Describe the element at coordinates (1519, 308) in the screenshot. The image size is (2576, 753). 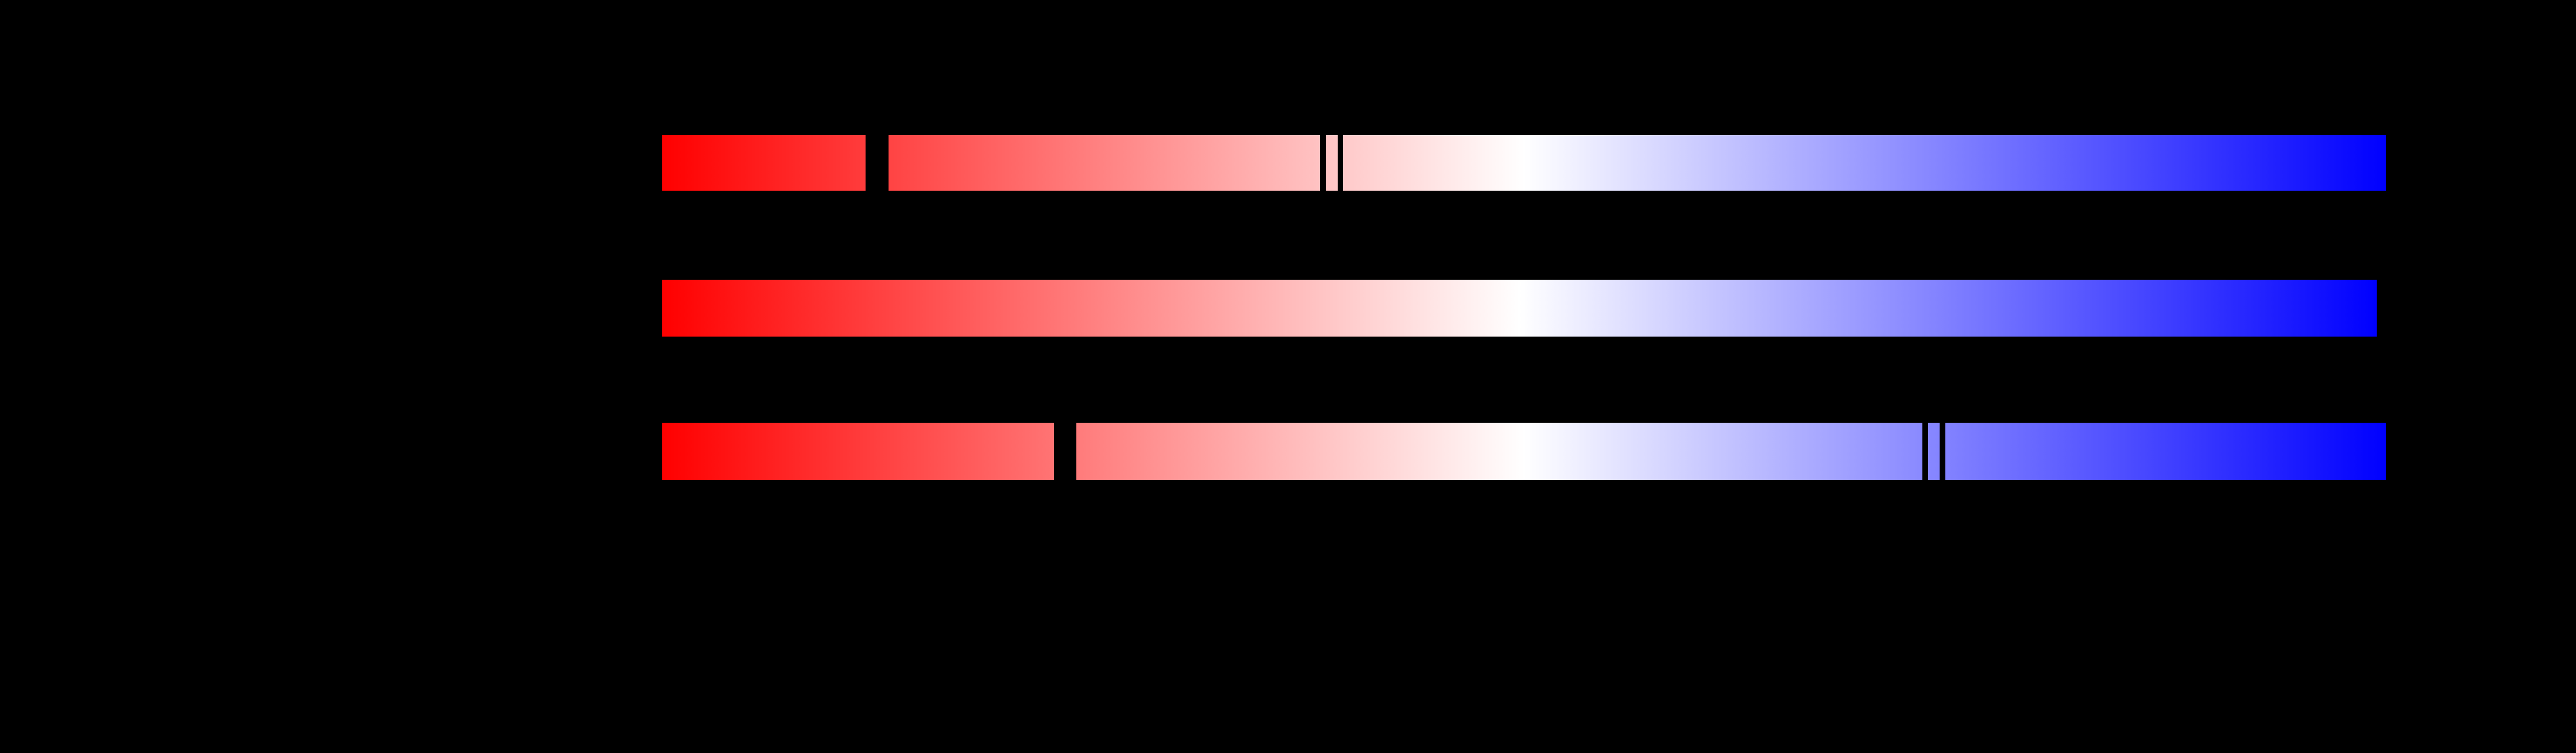
I see `gradient-bar-middle-strip` at that location.